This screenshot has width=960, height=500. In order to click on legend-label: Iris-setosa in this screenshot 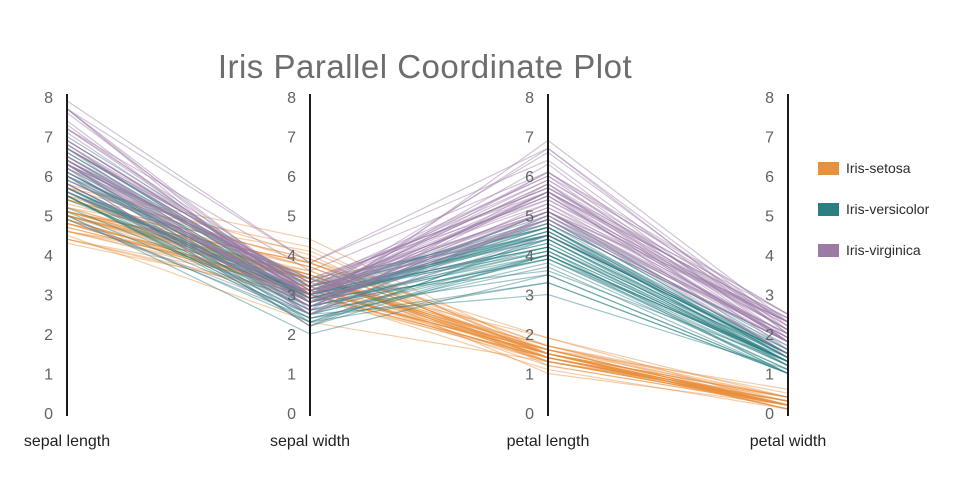, I will do `click(878, 168)`.